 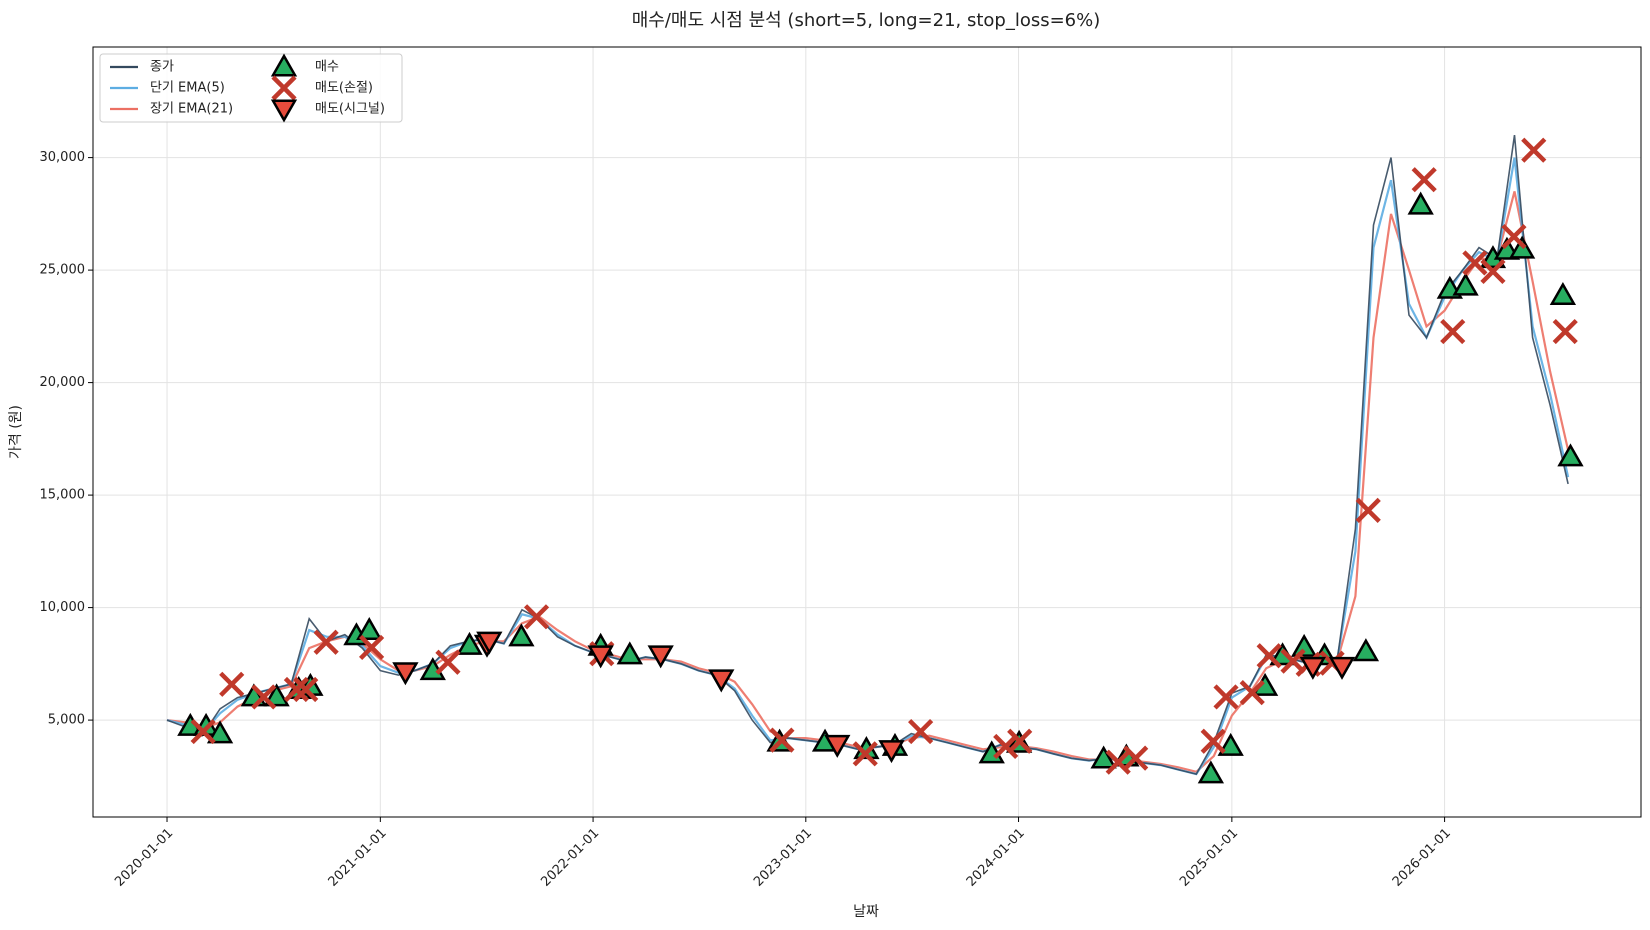 I want to click on x-tick-label: 2020-01-01, so click(x=144, y=858).